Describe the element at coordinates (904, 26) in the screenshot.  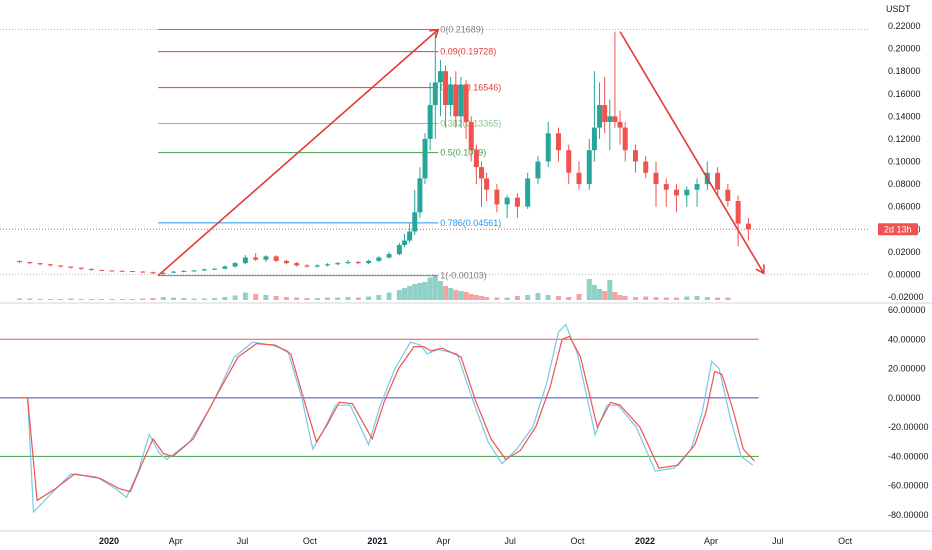
I see `price-tick-label: 0.22000` at that location.